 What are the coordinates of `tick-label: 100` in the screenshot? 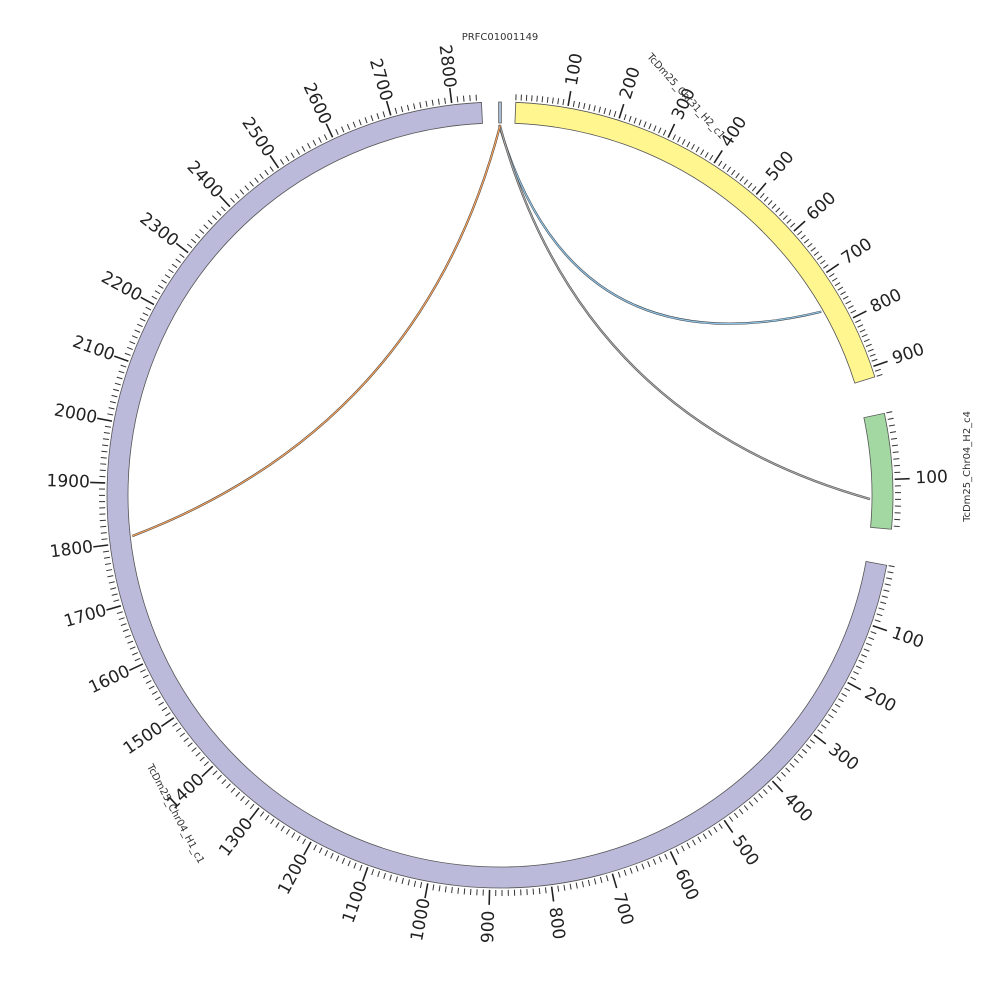 It's located at (931, 477).